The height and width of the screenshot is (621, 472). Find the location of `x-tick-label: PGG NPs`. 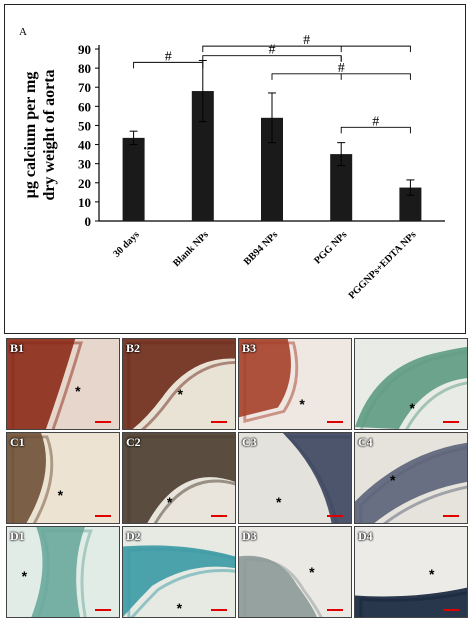

x-tick-label: PGG NPs is located at coordinates (330, 247).